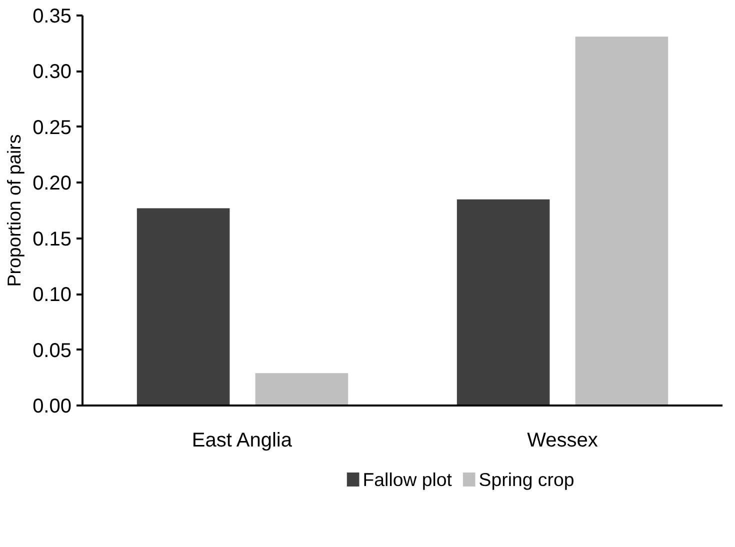 The width and height of the screenshot is (735, 547). Describe the element at coordinates (52, 407) in the screenshot. I see `y-tick-label: 0.00` at that location.